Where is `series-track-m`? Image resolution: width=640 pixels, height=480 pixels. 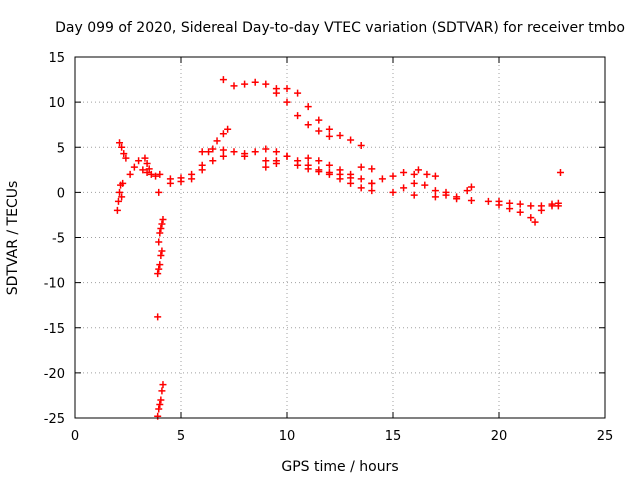
series-track-m is located at coordinates (368, 178).